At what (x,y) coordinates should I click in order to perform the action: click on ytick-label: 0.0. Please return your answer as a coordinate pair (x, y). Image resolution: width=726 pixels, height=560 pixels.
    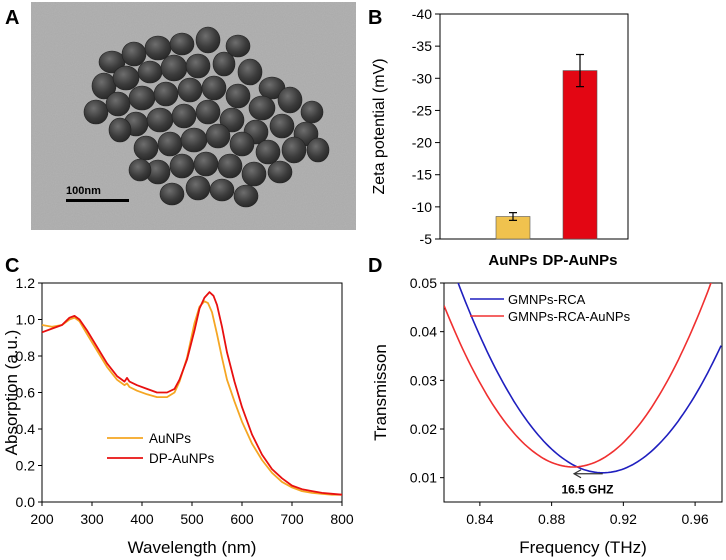
    Looking at the image, I should click on (26, 502).